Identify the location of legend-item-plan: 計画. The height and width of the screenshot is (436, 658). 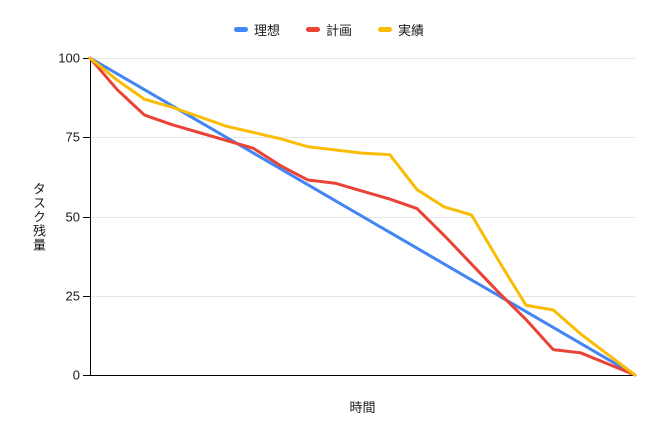
(328, 29).